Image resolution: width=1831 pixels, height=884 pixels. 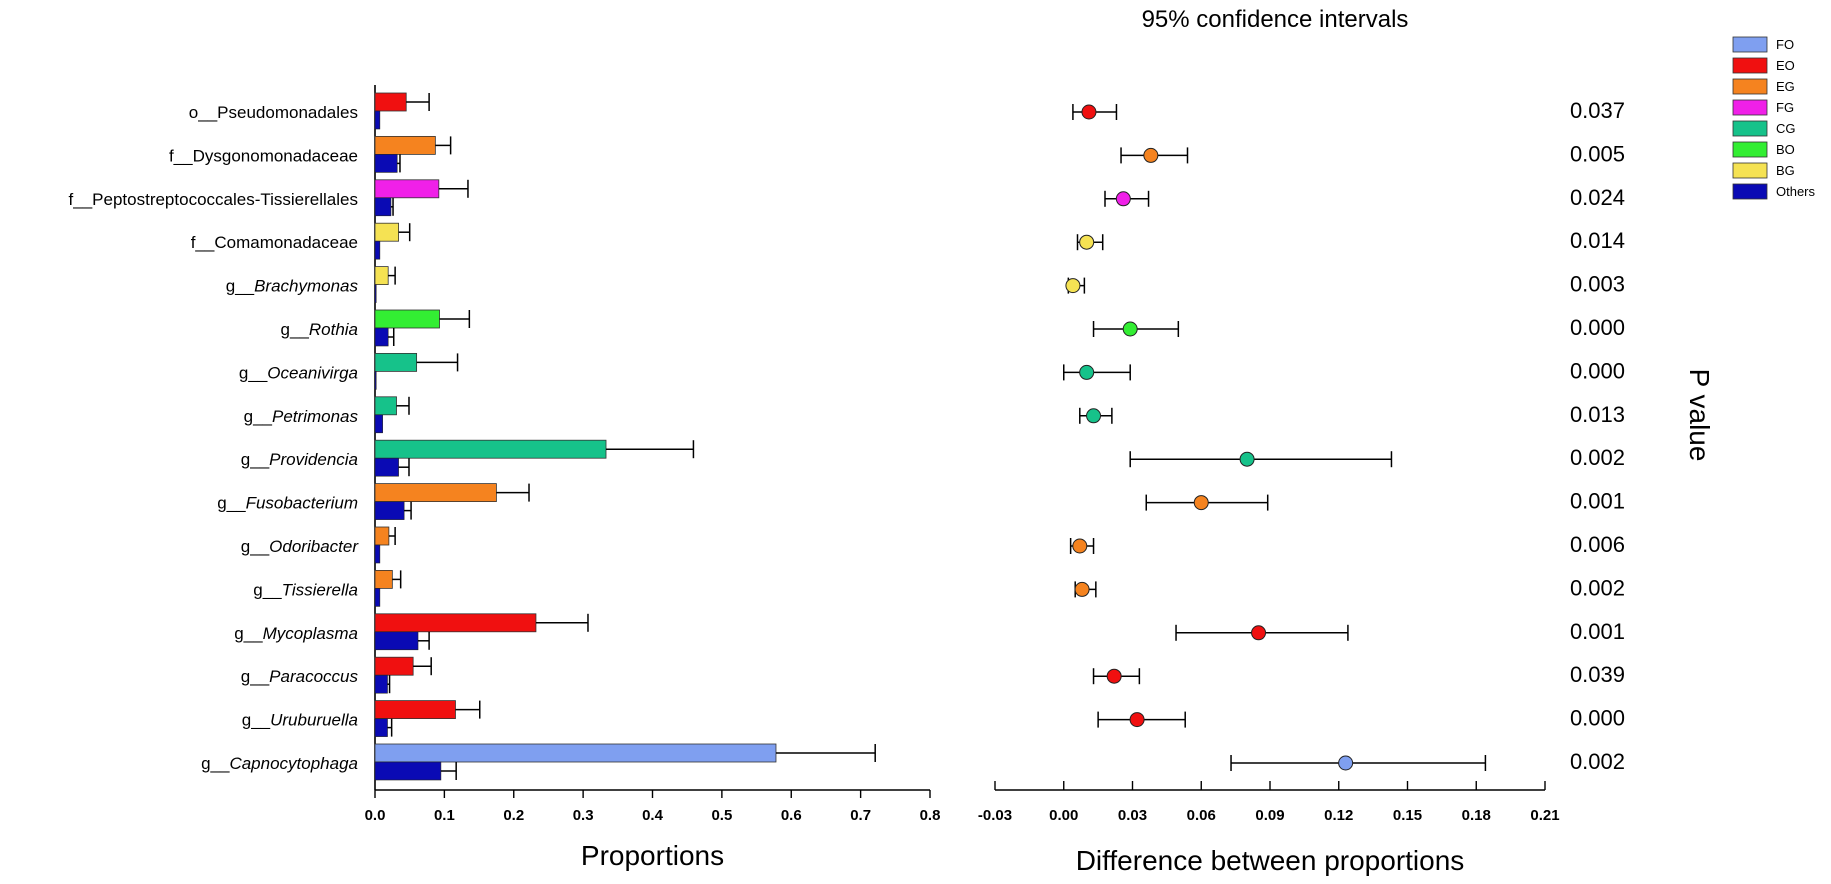 I want to click on category-label: g__Providencia, so click(x=299, y=459).